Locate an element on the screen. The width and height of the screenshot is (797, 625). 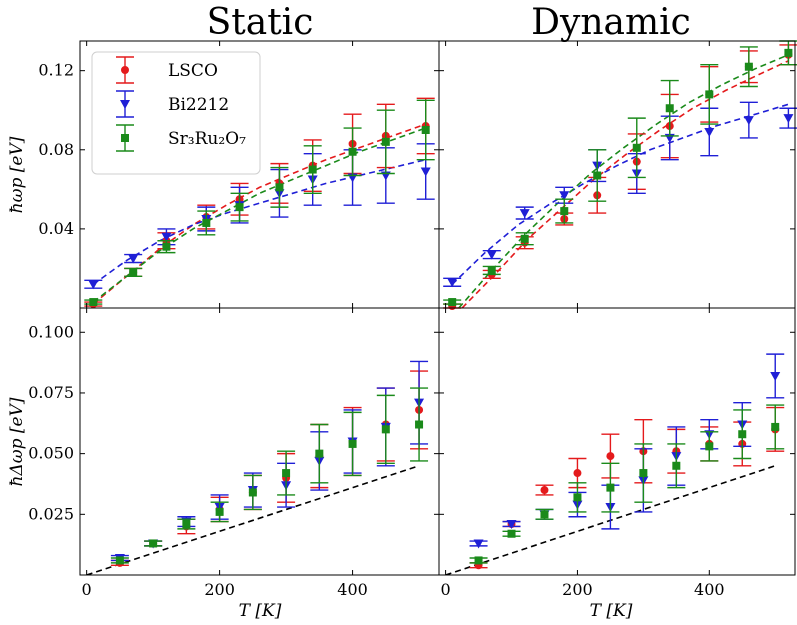
legend-point-lsco is located at coordinates (125, 70).